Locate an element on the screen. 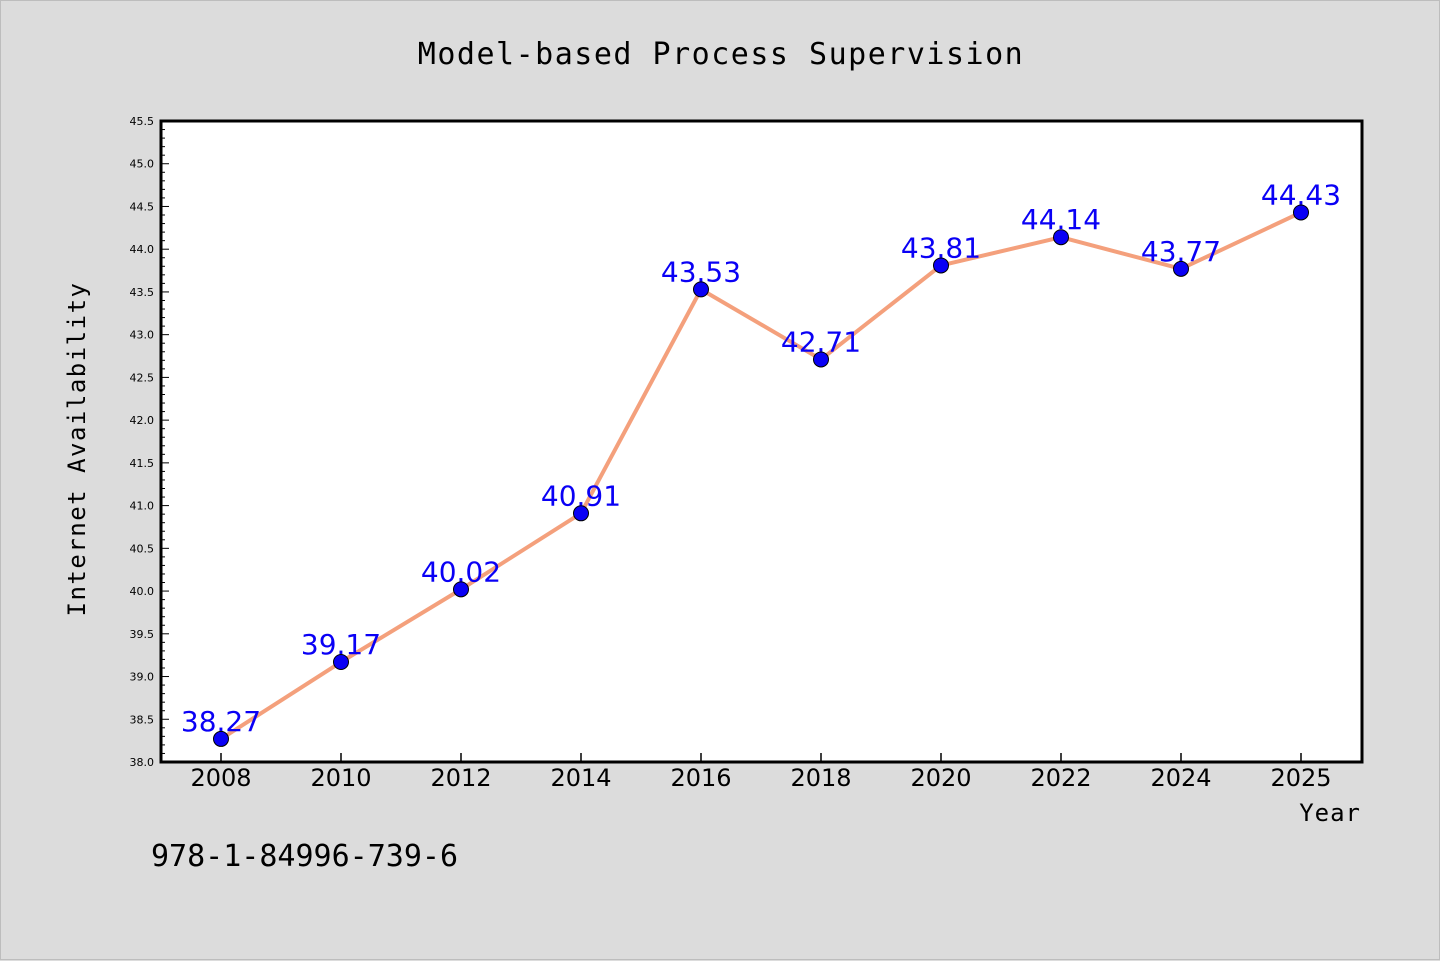 This screenshot has width=1440, height=961. x-axis: 2008 2010 2012 2014 2016 2018 2020 2022 2024 2025 is located at coordinates (761, 772).